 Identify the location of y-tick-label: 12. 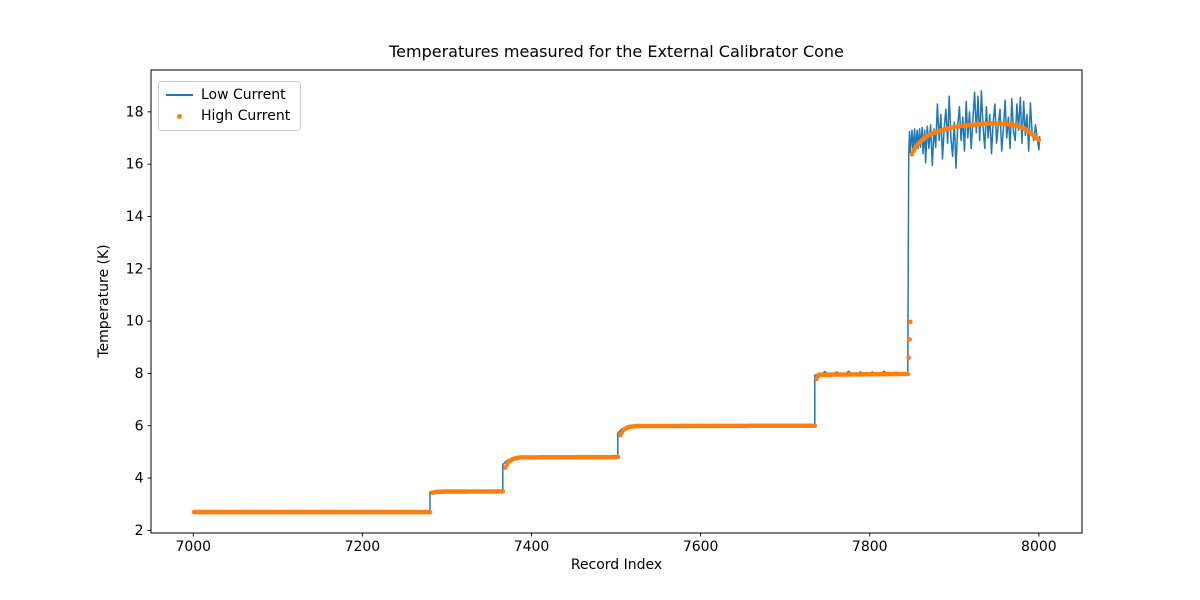
(135, 269).